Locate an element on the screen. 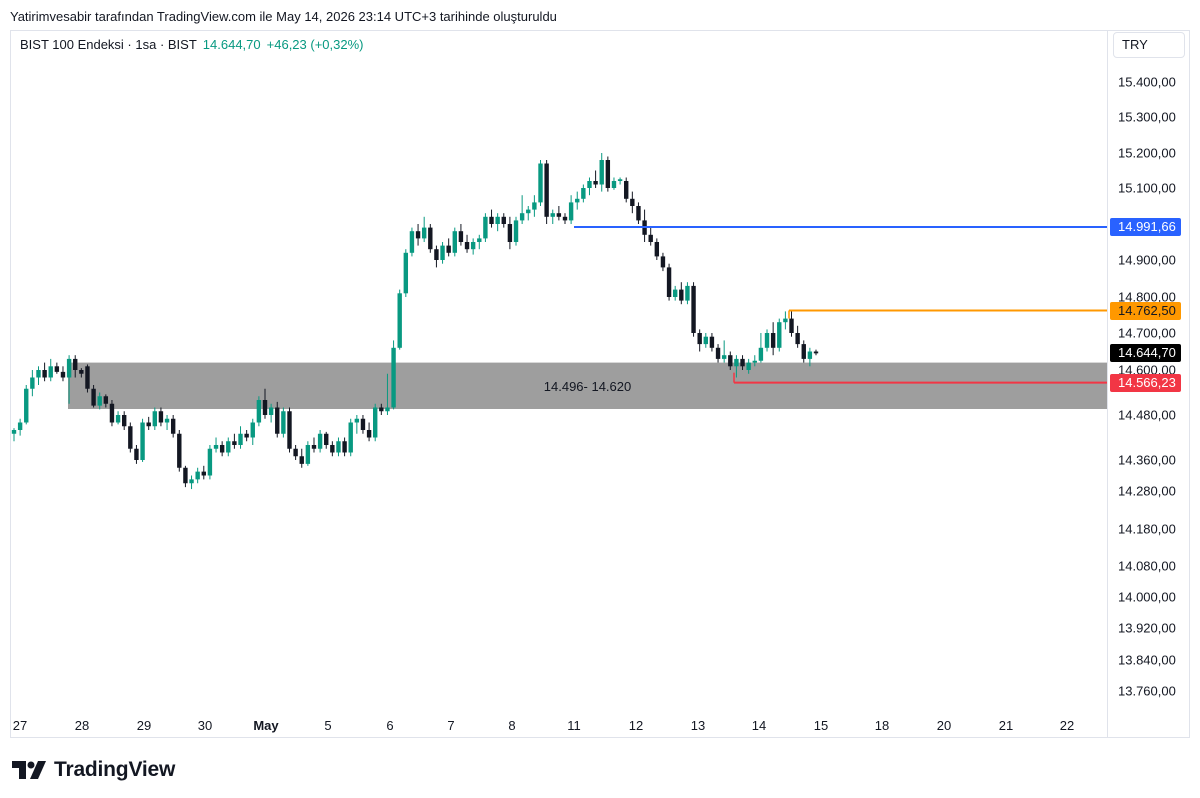 This screenshot has width=1200, height=798. price-tick-label: 13.760,00 is located at coordinates (1147, 691).